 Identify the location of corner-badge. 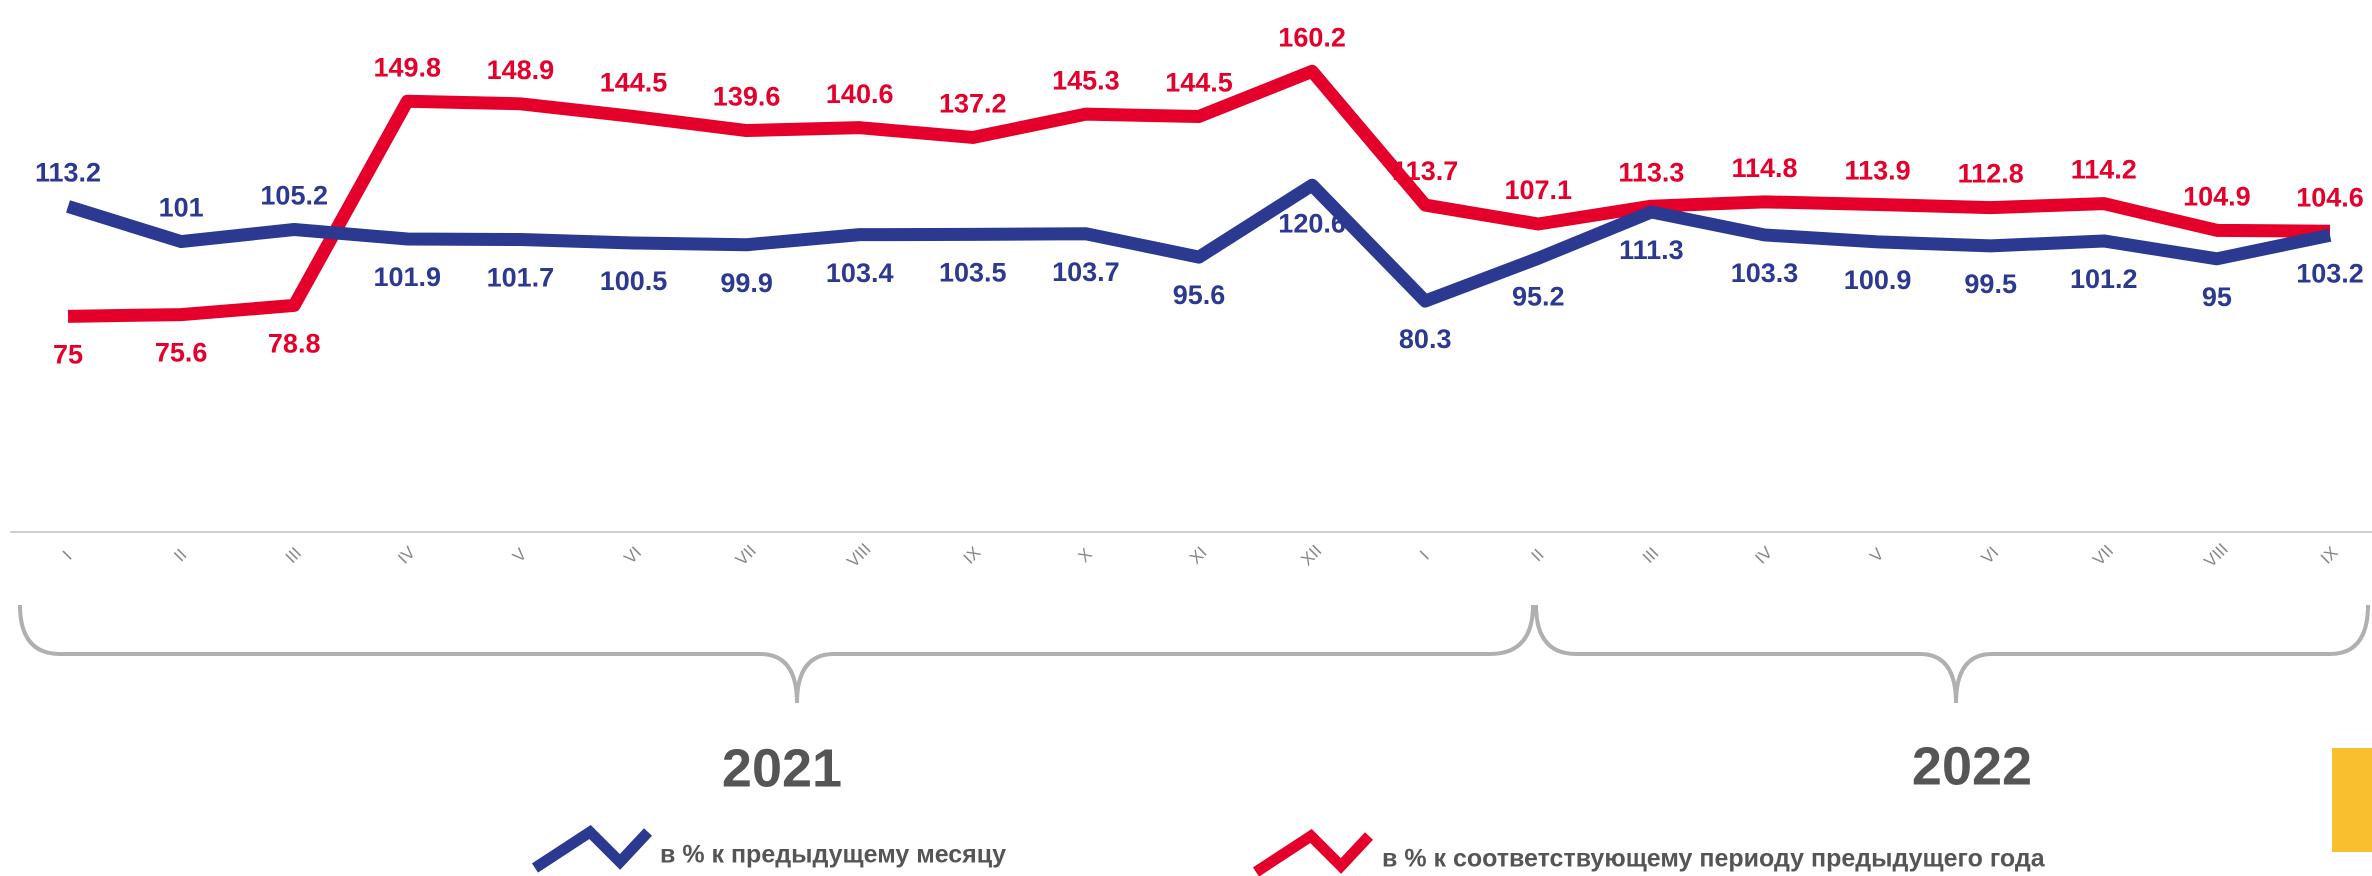
(2352, 800).